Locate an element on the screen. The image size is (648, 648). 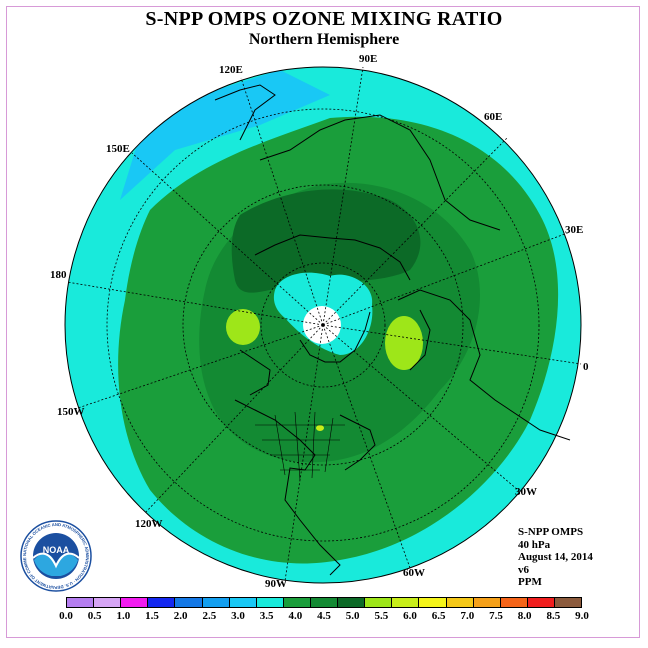
meridian-90e is located at coordinates (343, 196).